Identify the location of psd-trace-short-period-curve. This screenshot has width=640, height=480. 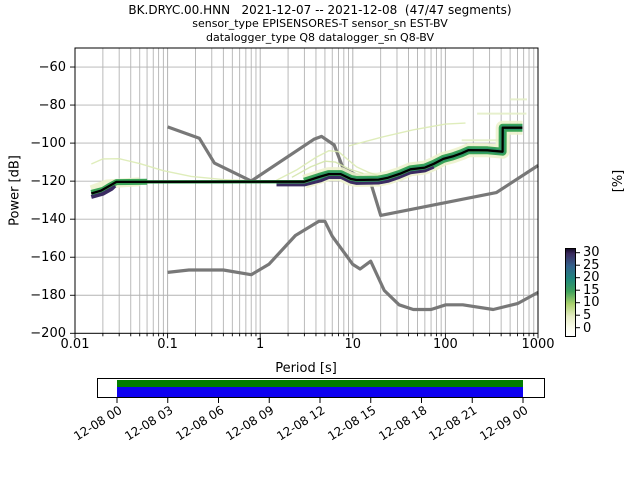
(171, 169).